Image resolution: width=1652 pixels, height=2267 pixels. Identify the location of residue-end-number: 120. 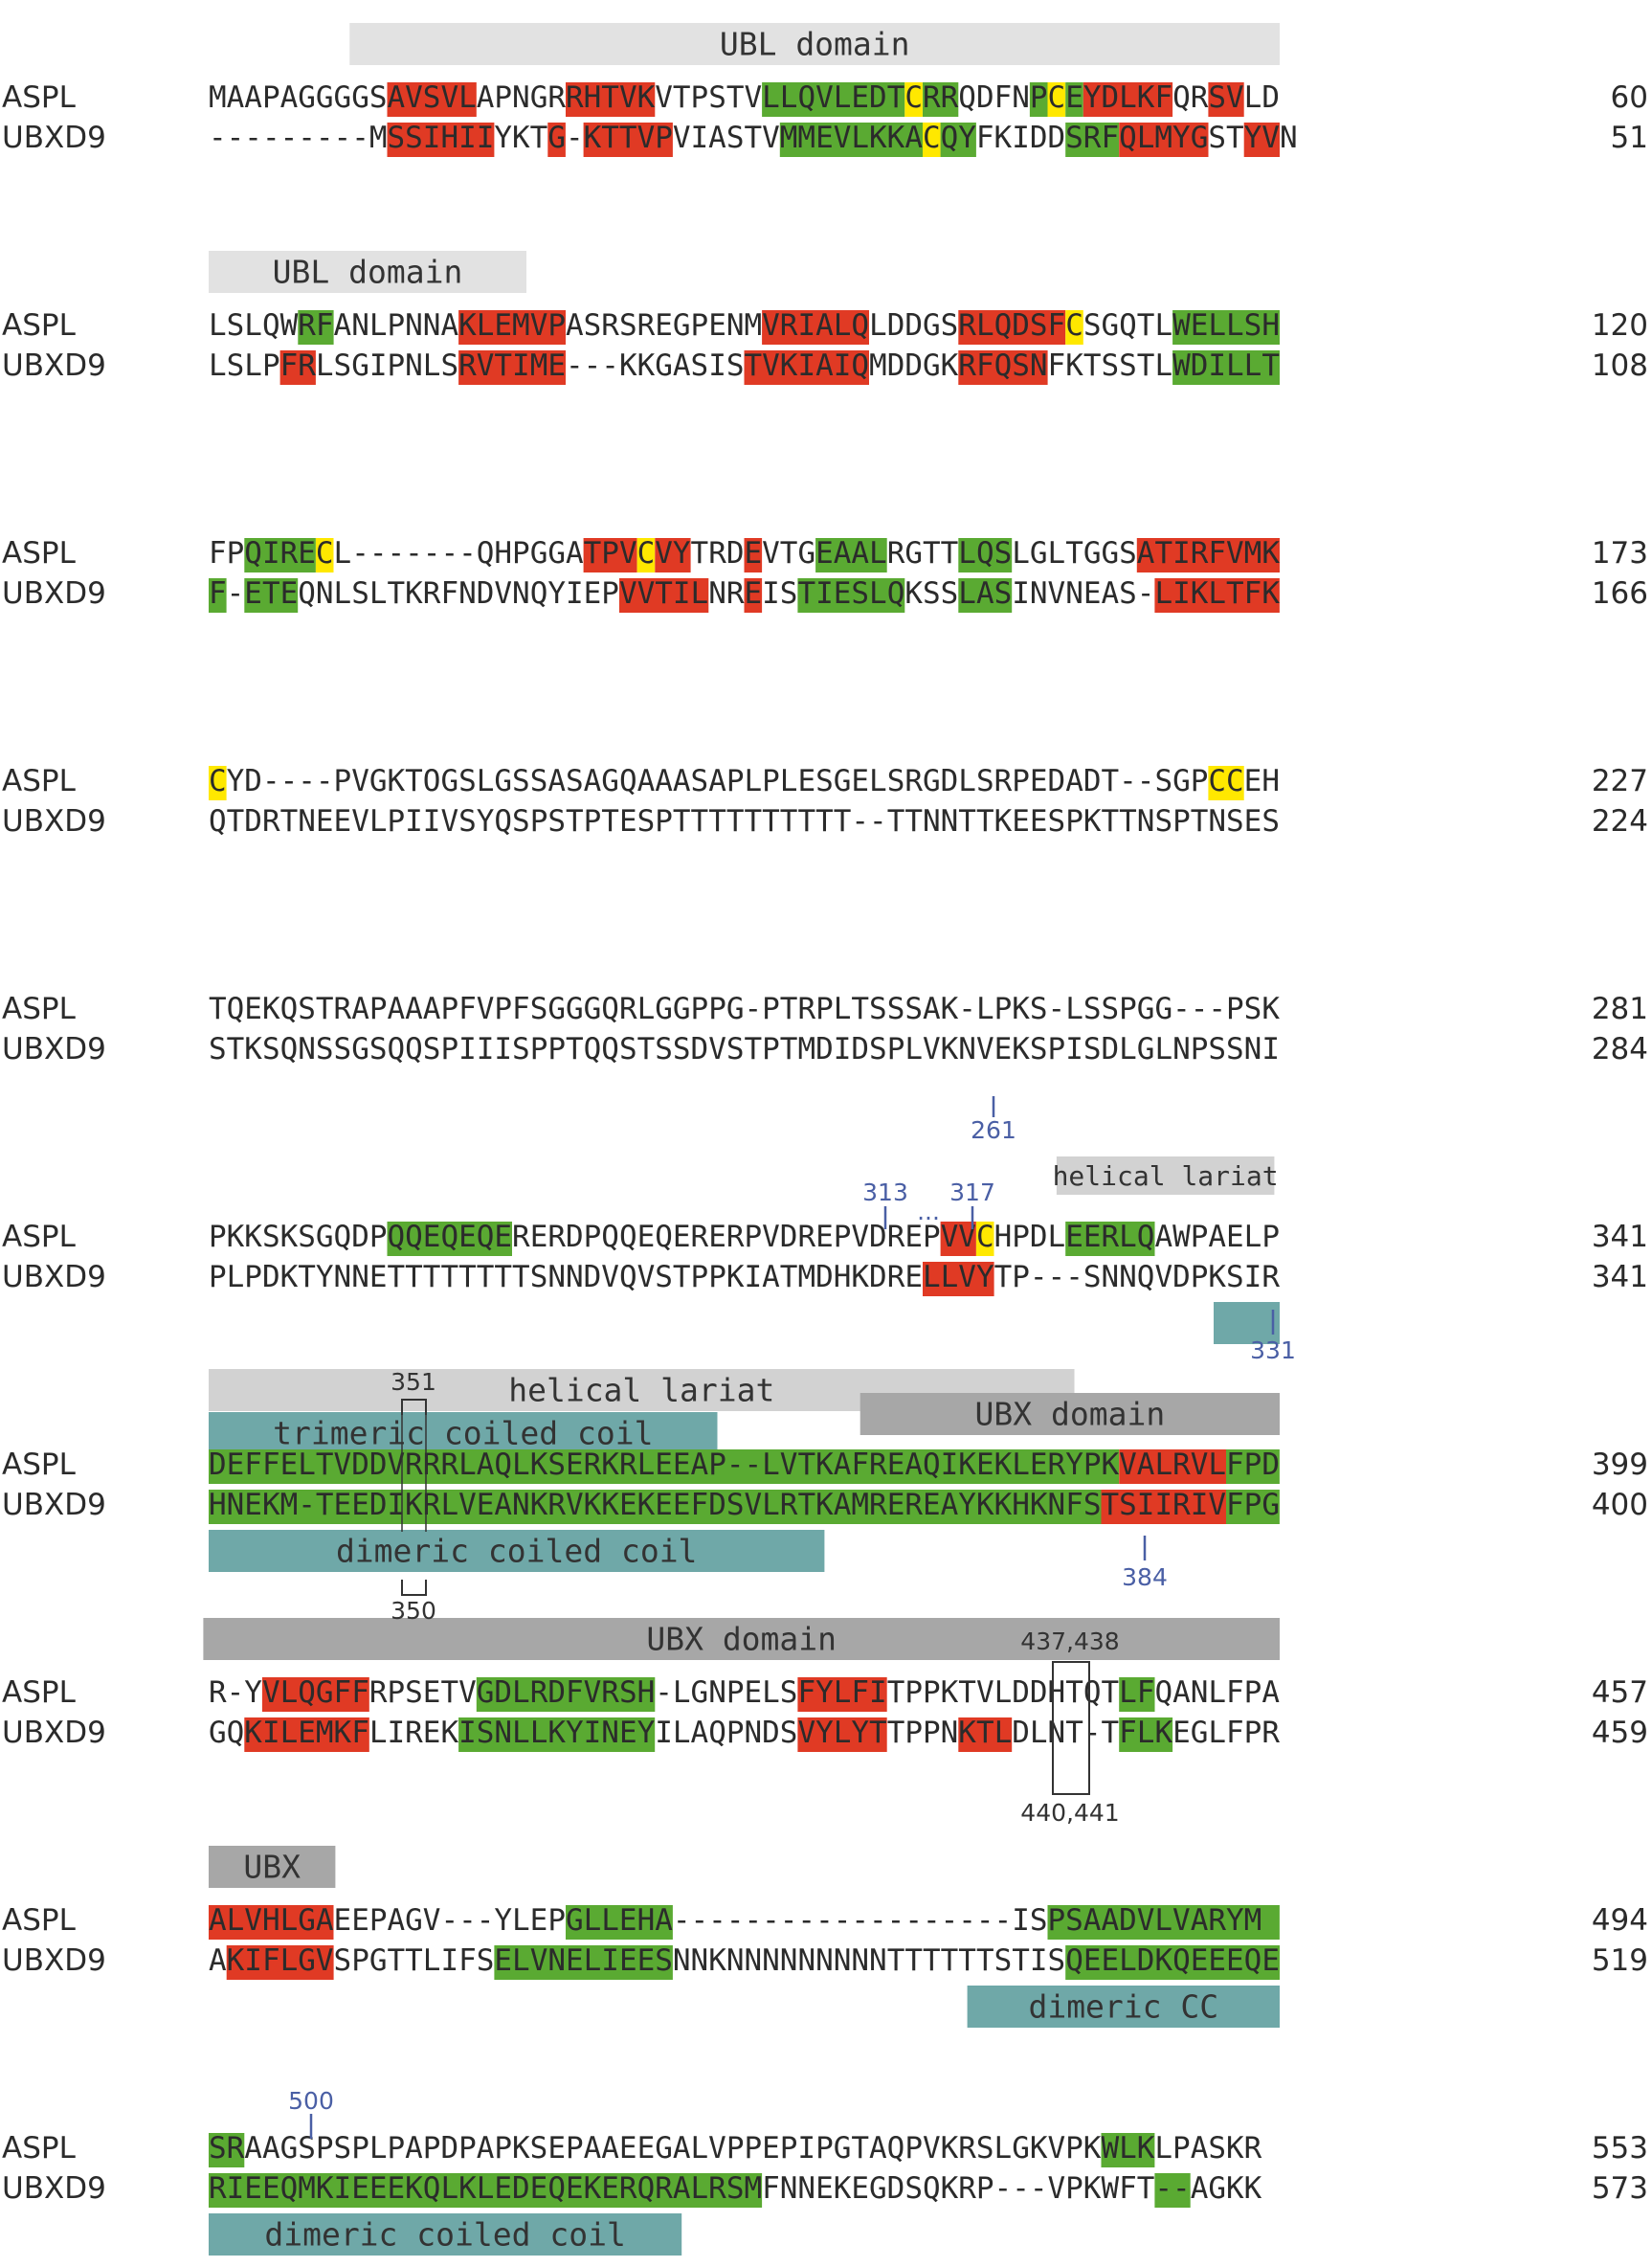
(1620, 325).